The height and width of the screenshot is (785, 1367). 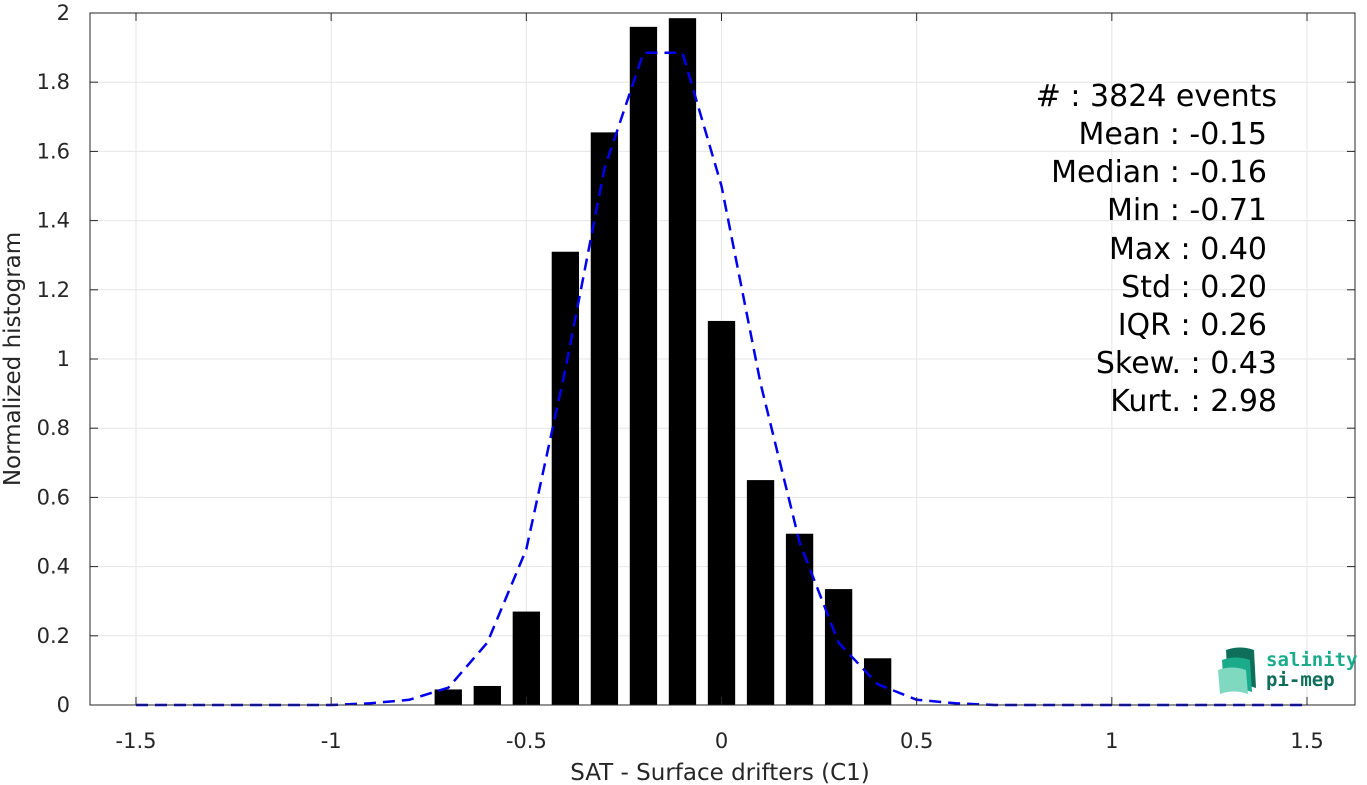 I want to click on salinity-pimep-logo: salinity pi-mep, so click(x=1288, y=670).